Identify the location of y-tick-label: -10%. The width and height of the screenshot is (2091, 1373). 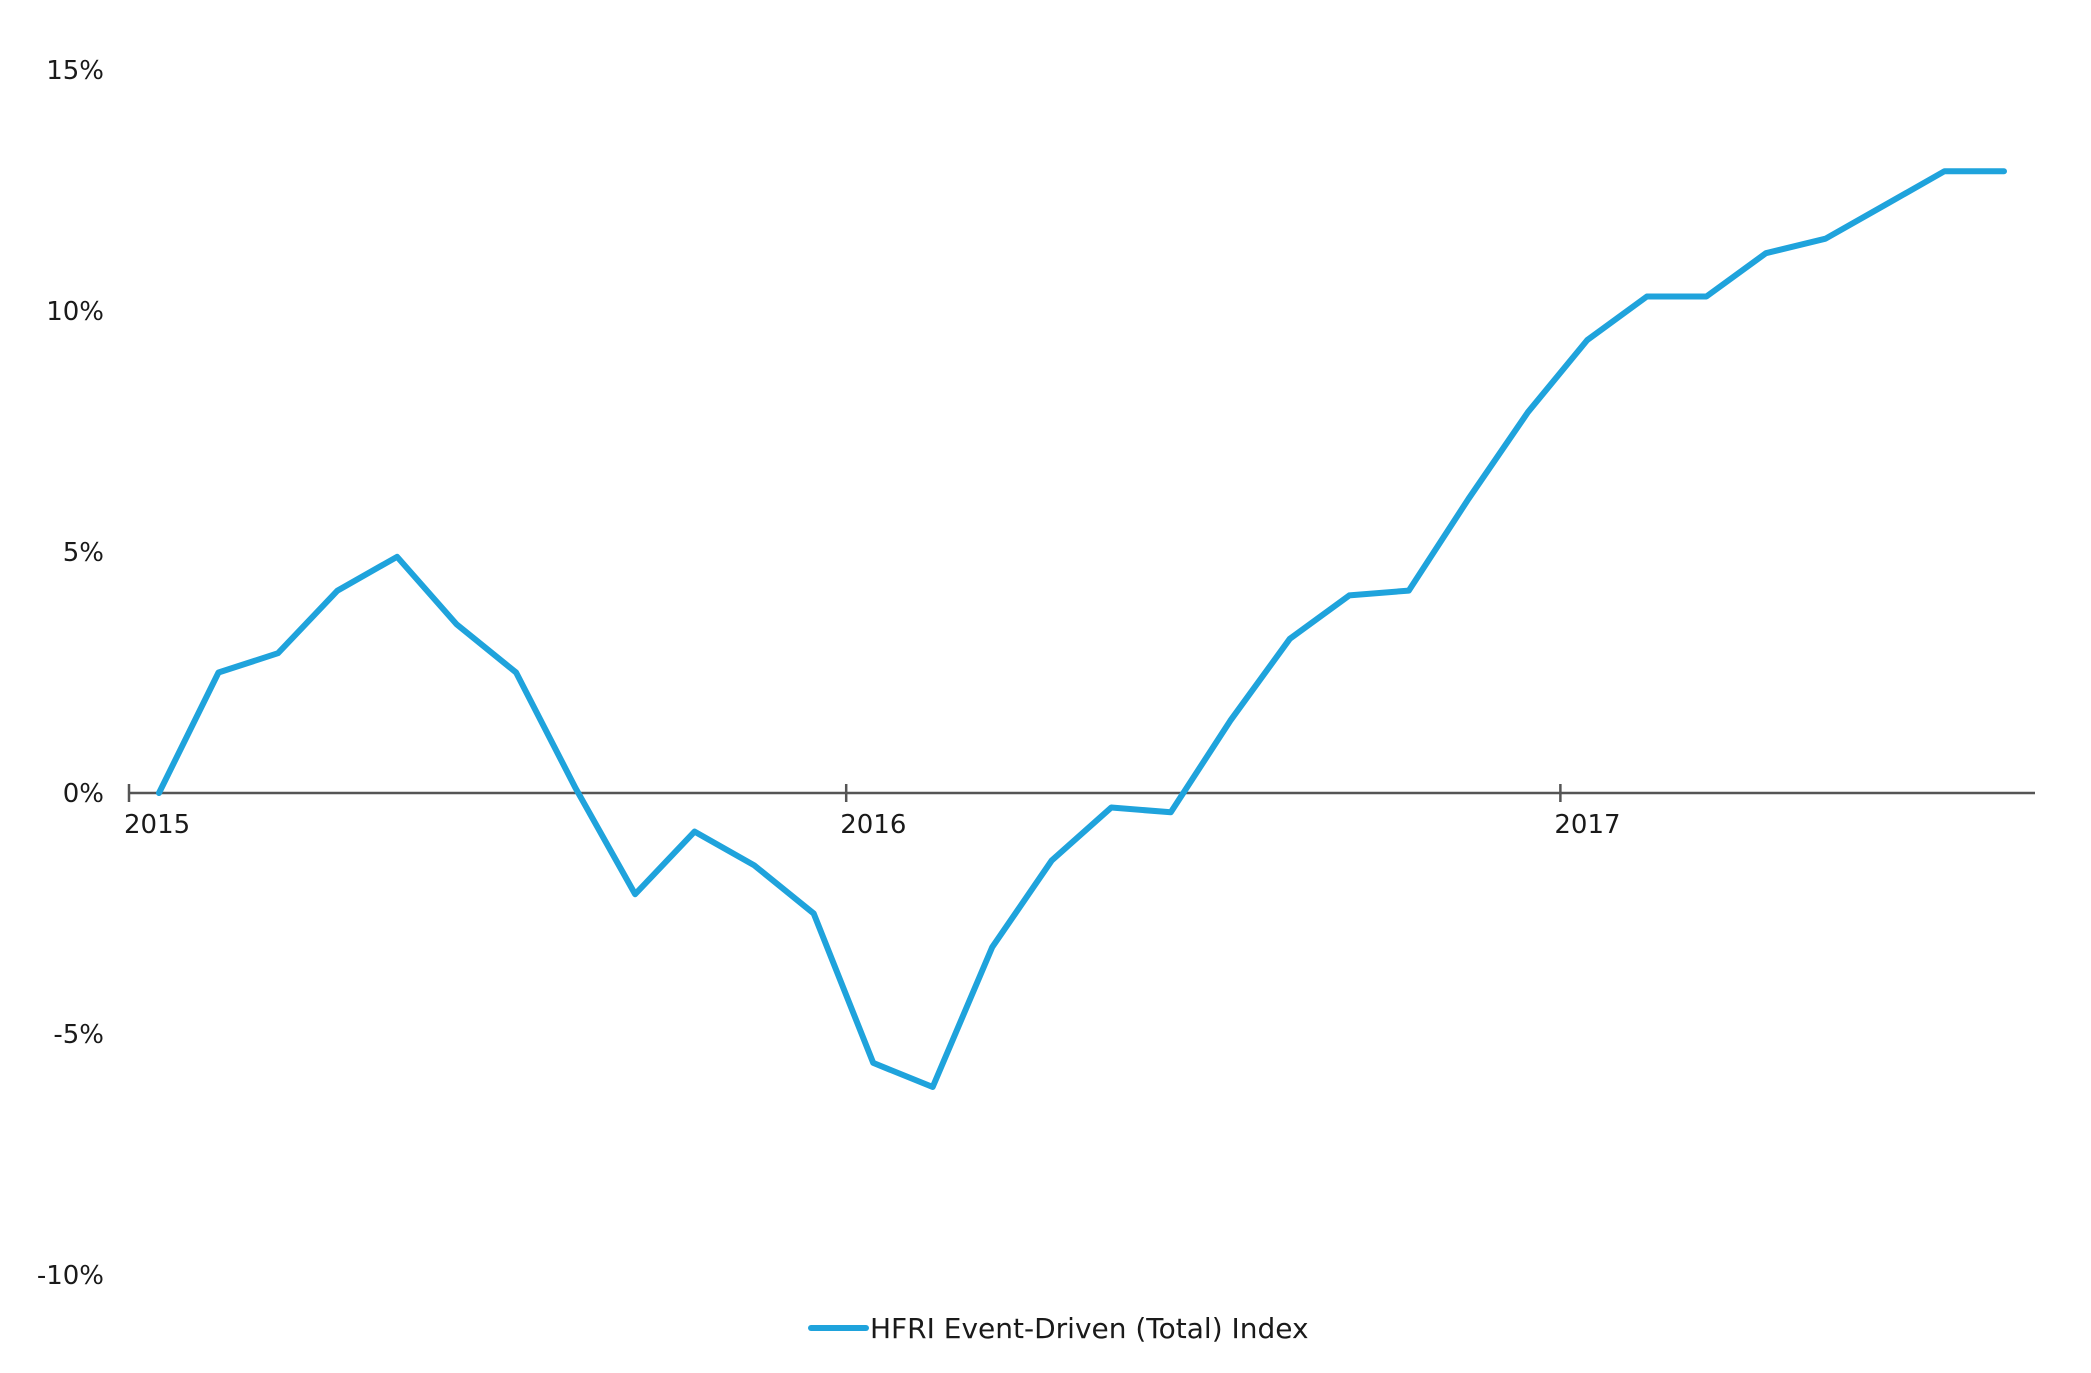
(70, 1276).